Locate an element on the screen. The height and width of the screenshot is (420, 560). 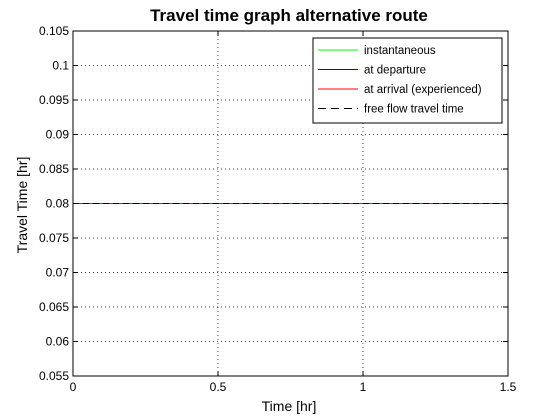
y-tick-label: 0.07 is located at coordinates (58, 273).